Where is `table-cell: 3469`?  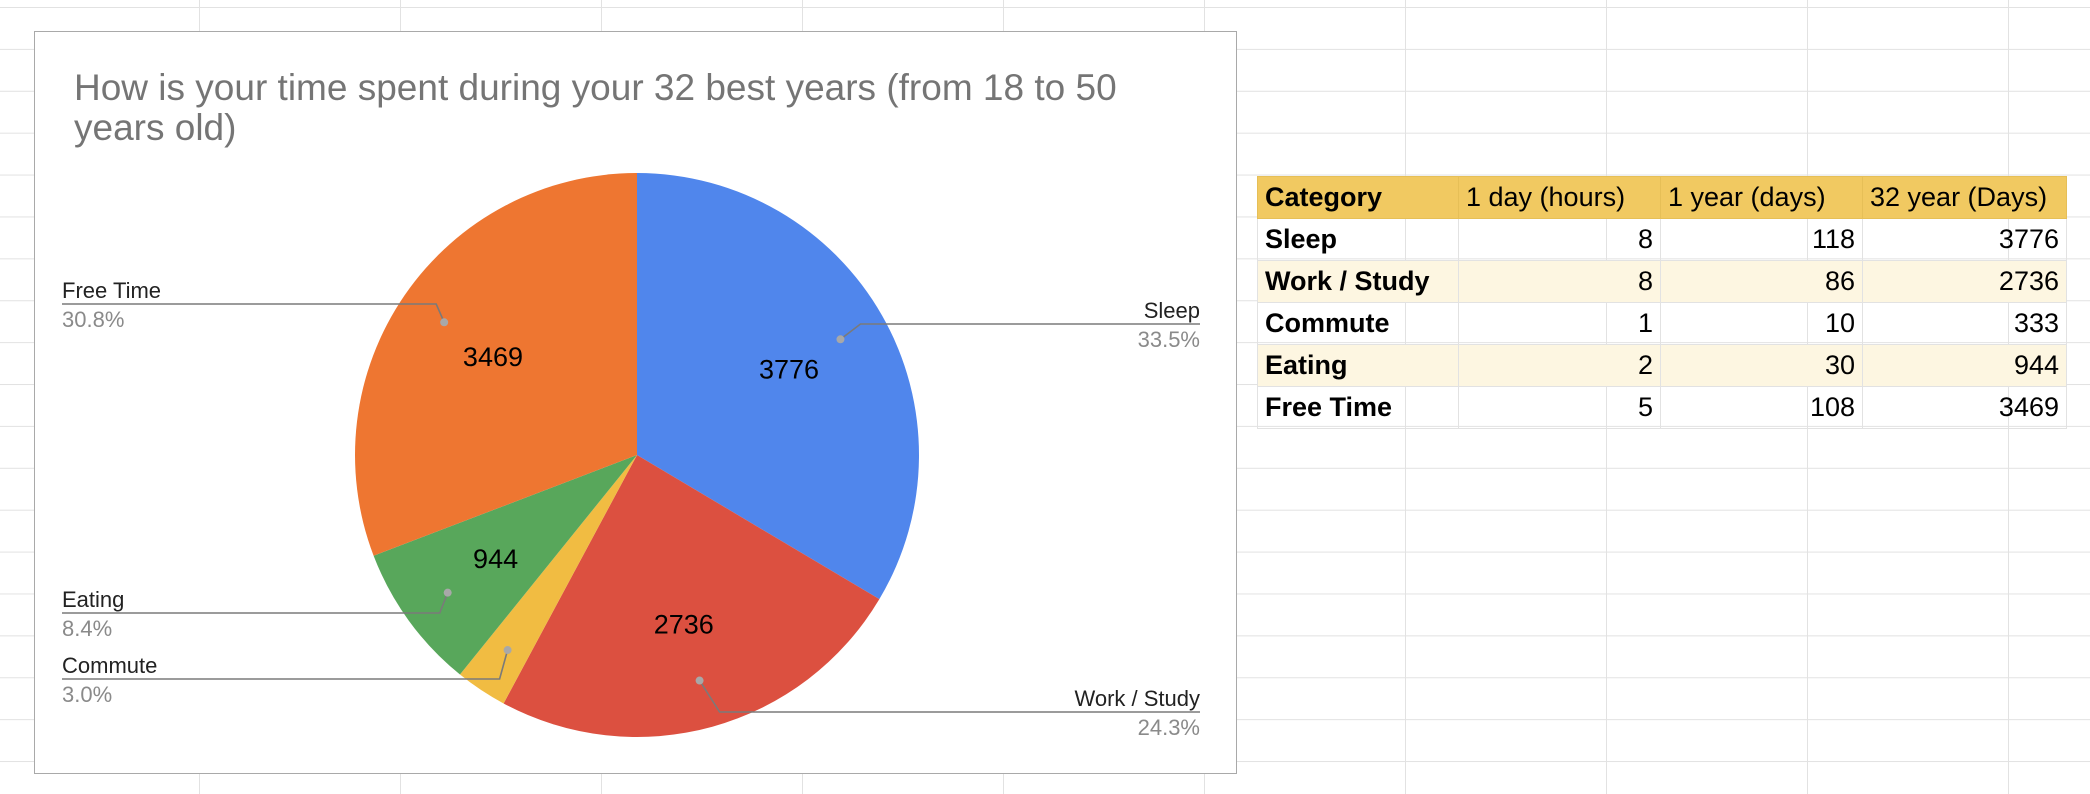 table-cell: 3469 is located at coordinates (1964, 407).